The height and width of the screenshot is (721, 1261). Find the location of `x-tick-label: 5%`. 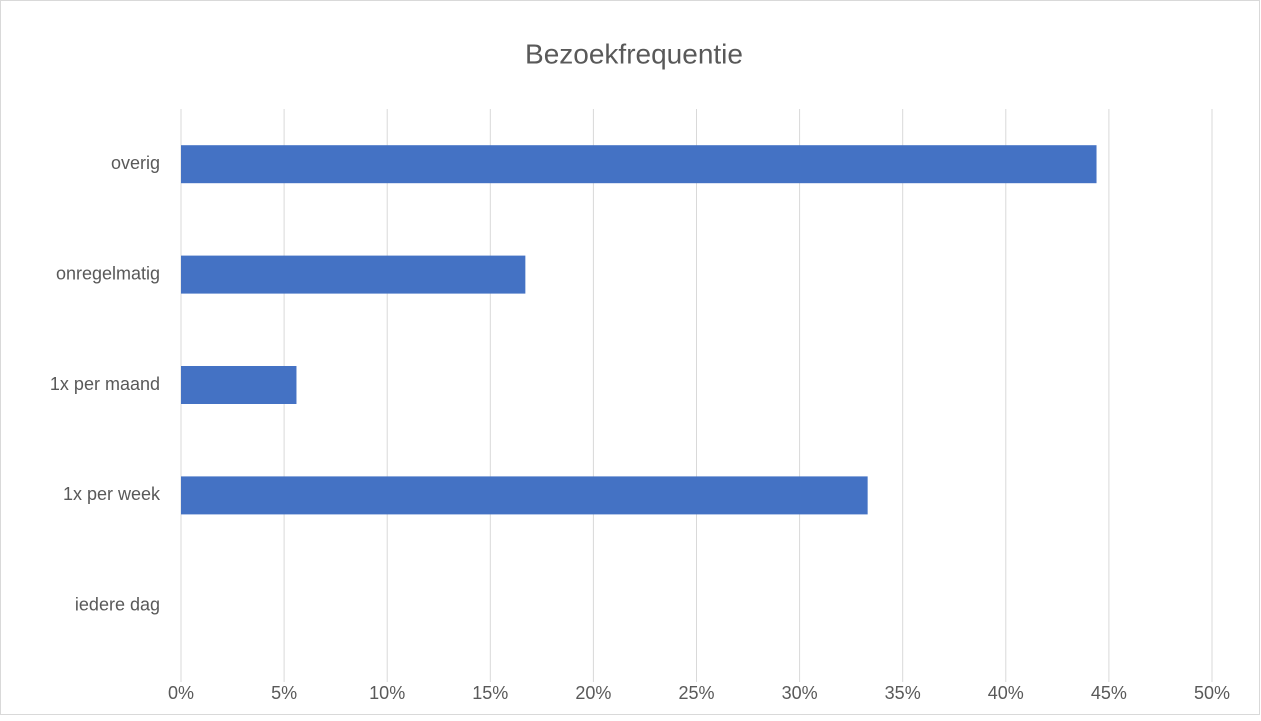

x-tick-label: 5% is located at coordinates (284, 693).